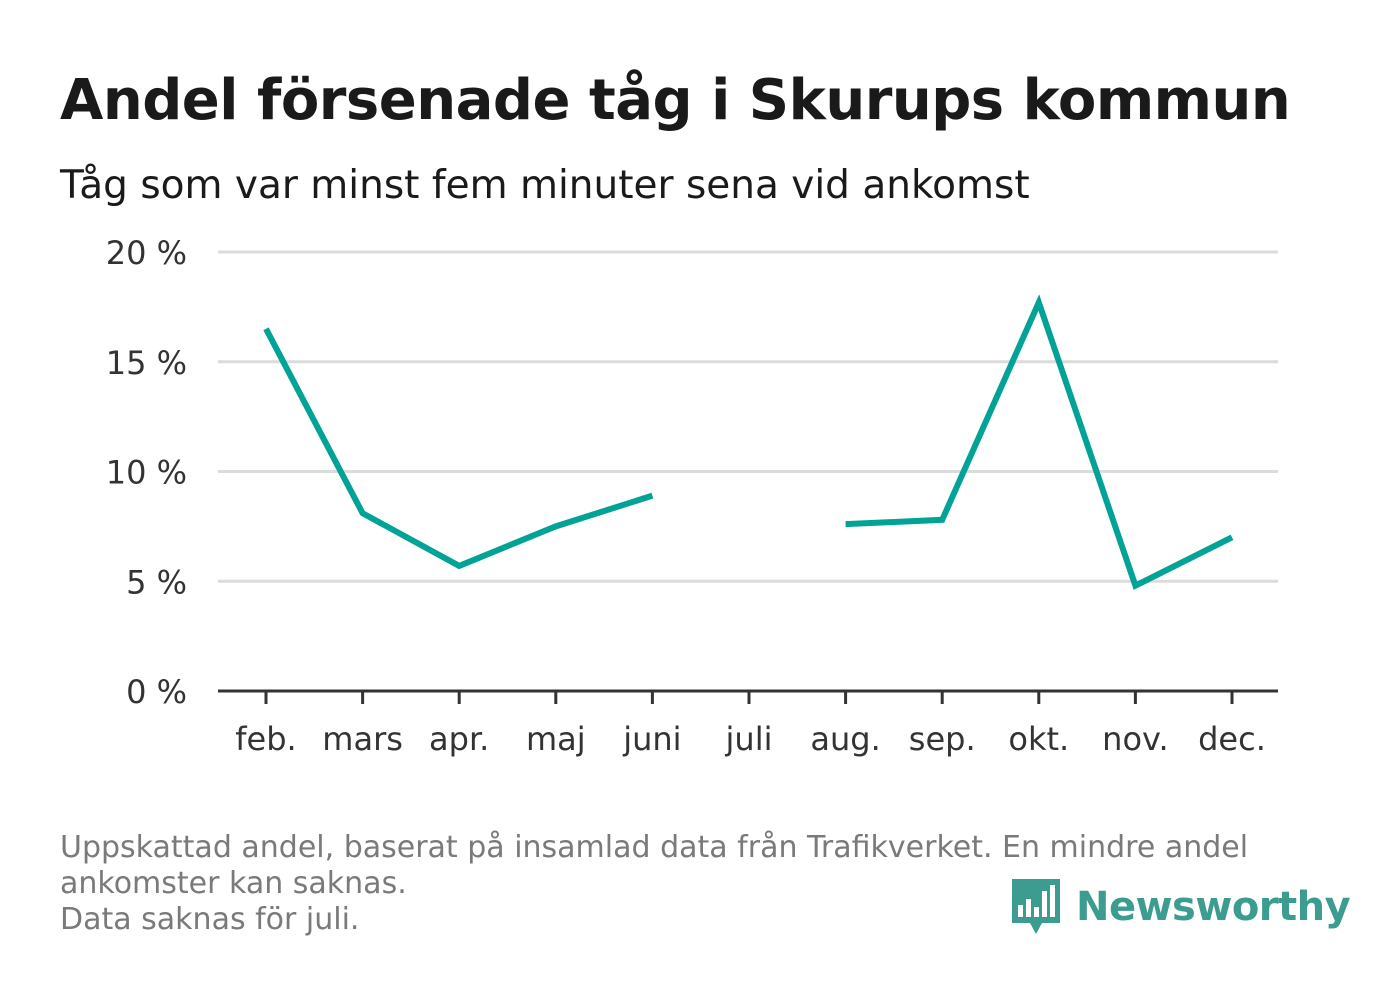  What do you see at coordinates (459, 739) in the screenshot?
I see `x-tick-label: apr.` at bounding box center [459, 739].